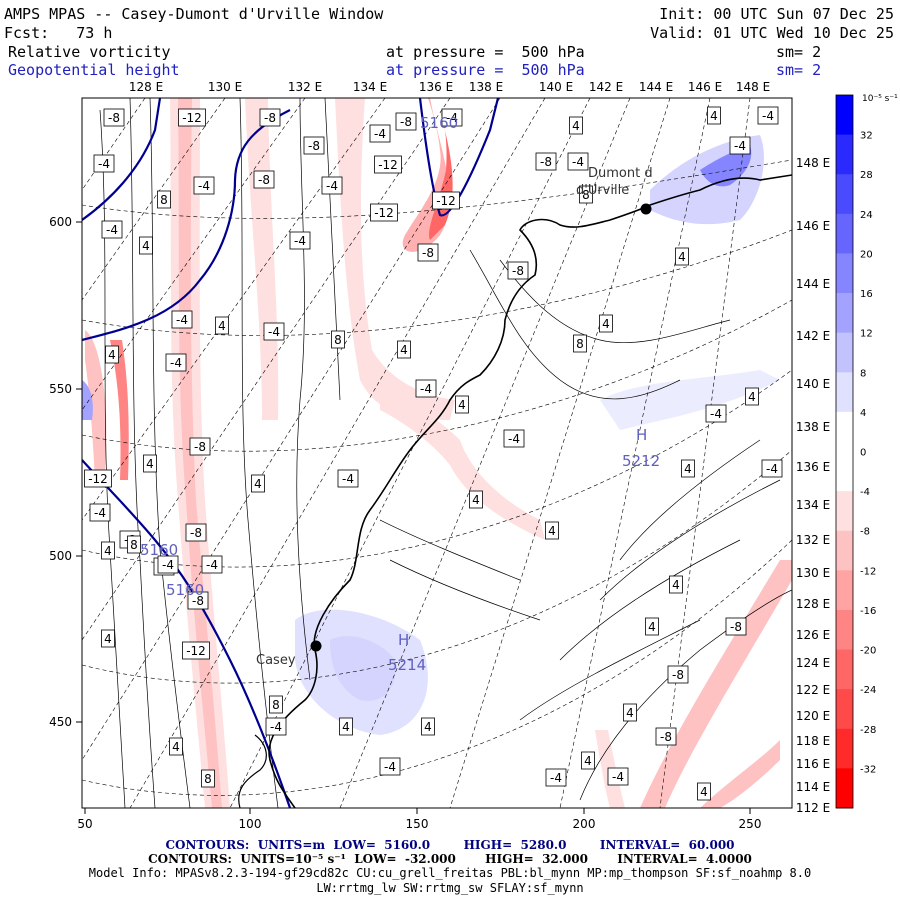  Describe the element at coordinates (58, 33) in the screenshot. I see `forecast-hour: Fcst: 73 h` at that location.